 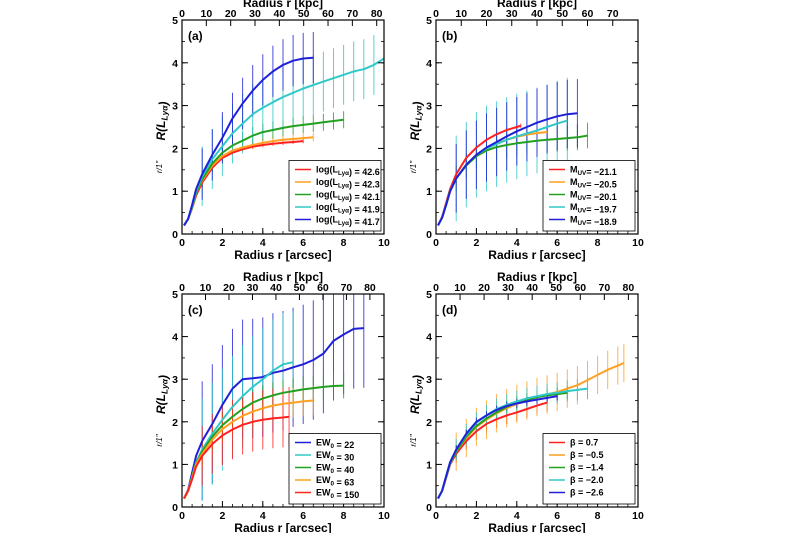 I want to click on legend-entry: EW0 = 150, so click(x=337, y=494).